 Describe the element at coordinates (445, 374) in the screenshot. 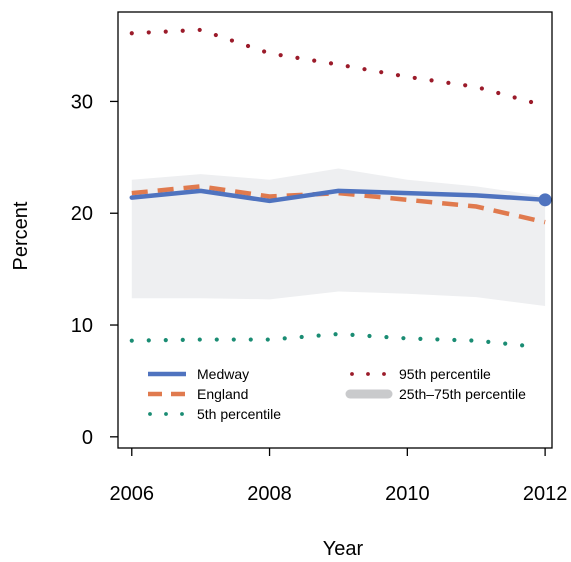

I see `legend-label-95th-percentile: 95th percentile` at that location.